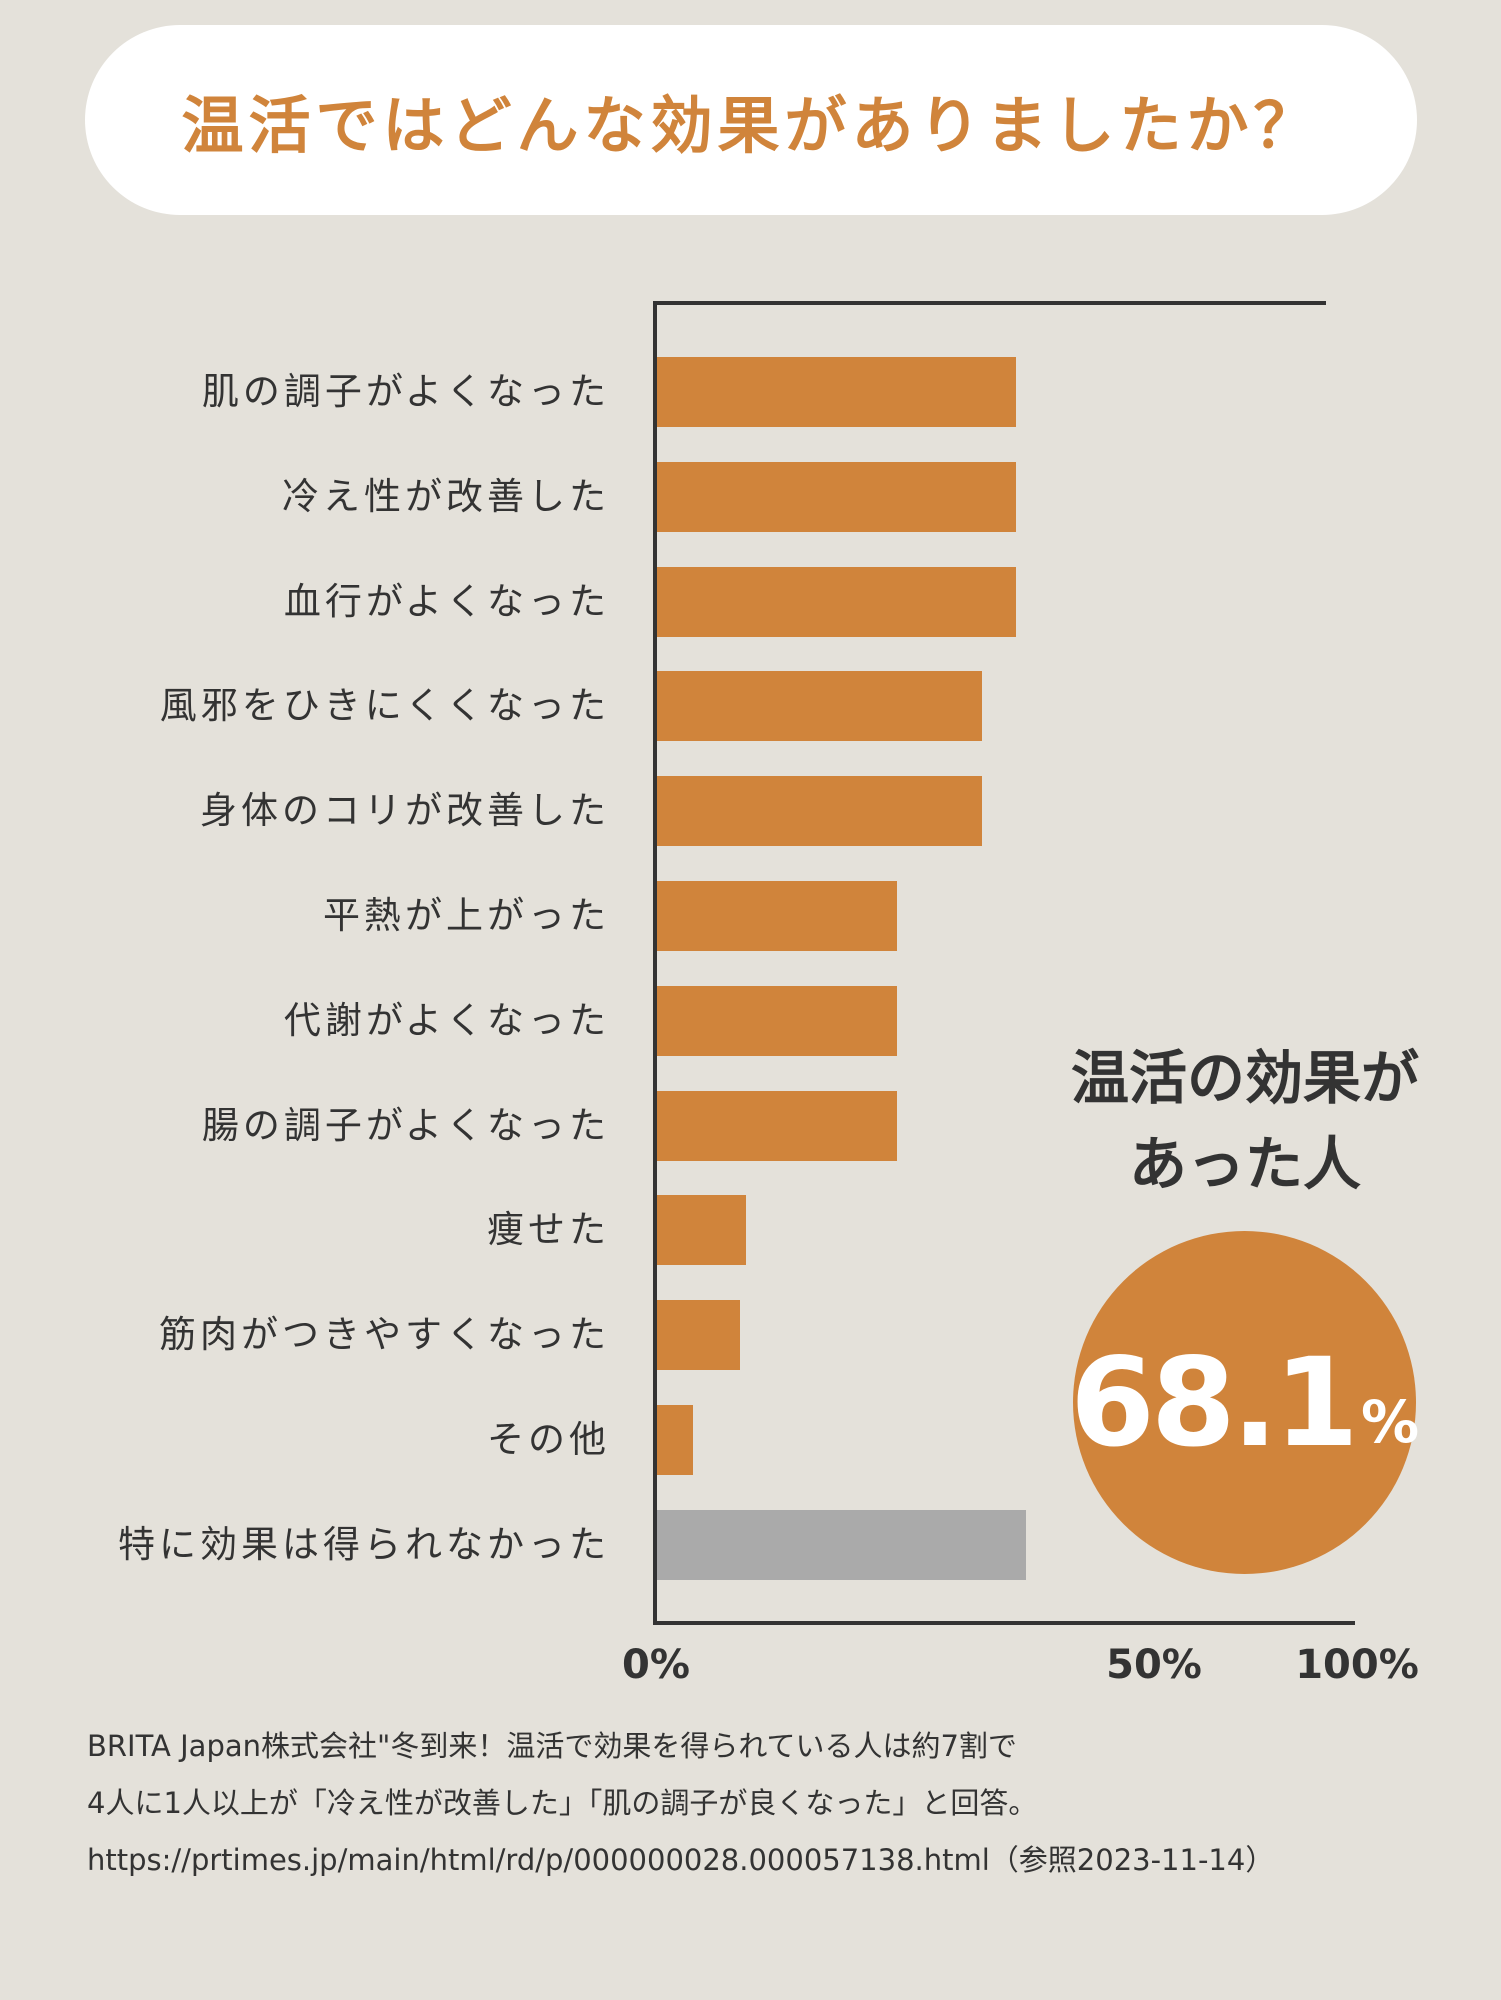  What do you see at coordinates (384, 1334) in the screenshot?
I see `category-label: 筋肉がつきやすくなった` at bounding box center [384, 1334].